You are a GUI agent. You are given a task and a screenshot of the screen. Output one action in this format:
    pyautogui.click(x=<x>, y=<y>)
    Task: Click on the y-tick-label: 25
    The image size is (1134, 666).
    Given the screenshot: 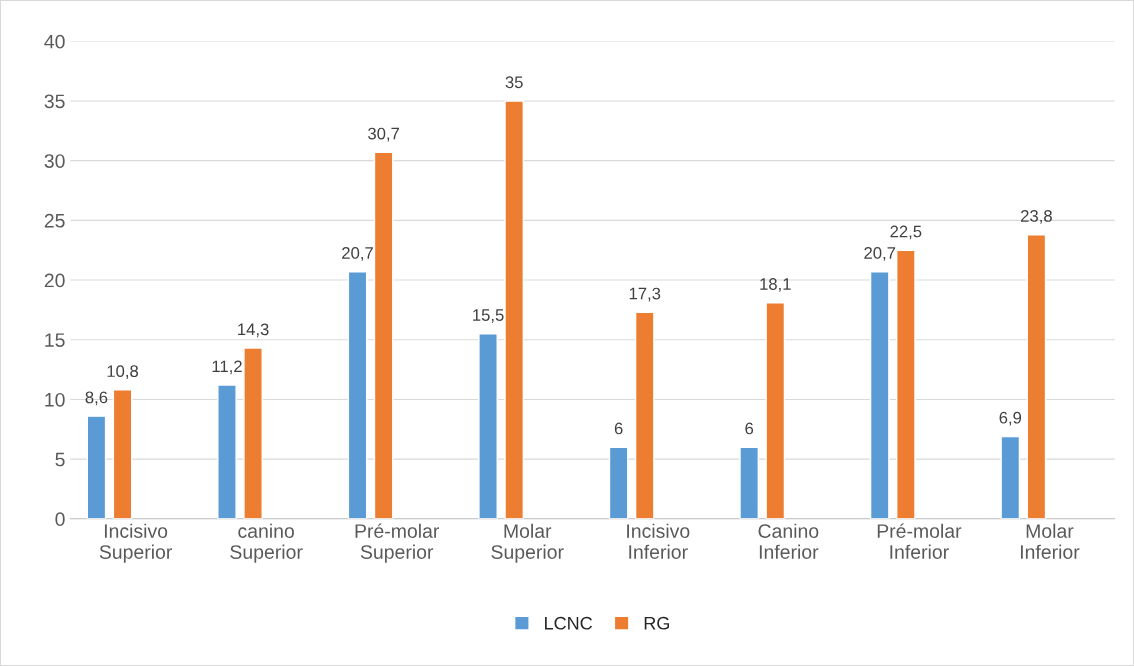 What is the action you would take?
    pyautogui.click(x=54, y=220)
    